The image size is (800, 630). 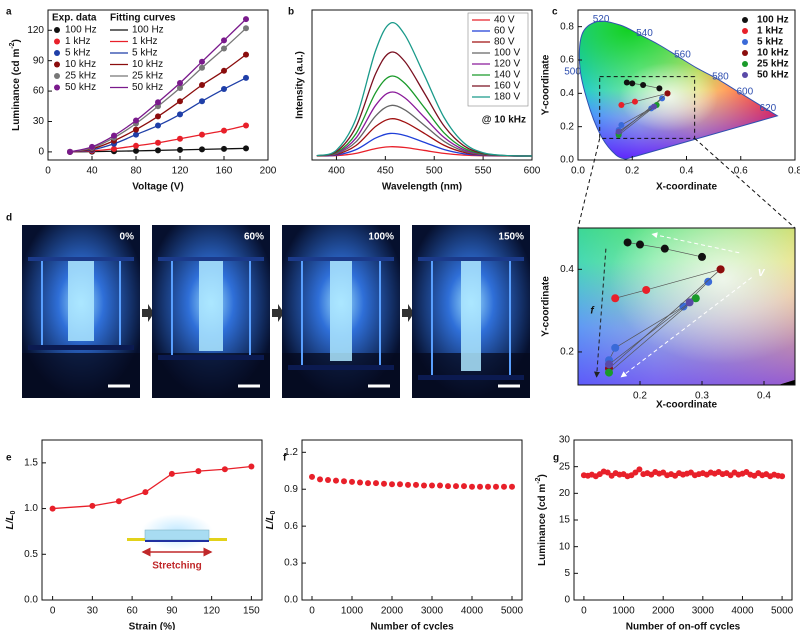 I want to click on x-tick-label: 600, so click(x=532, y=171).